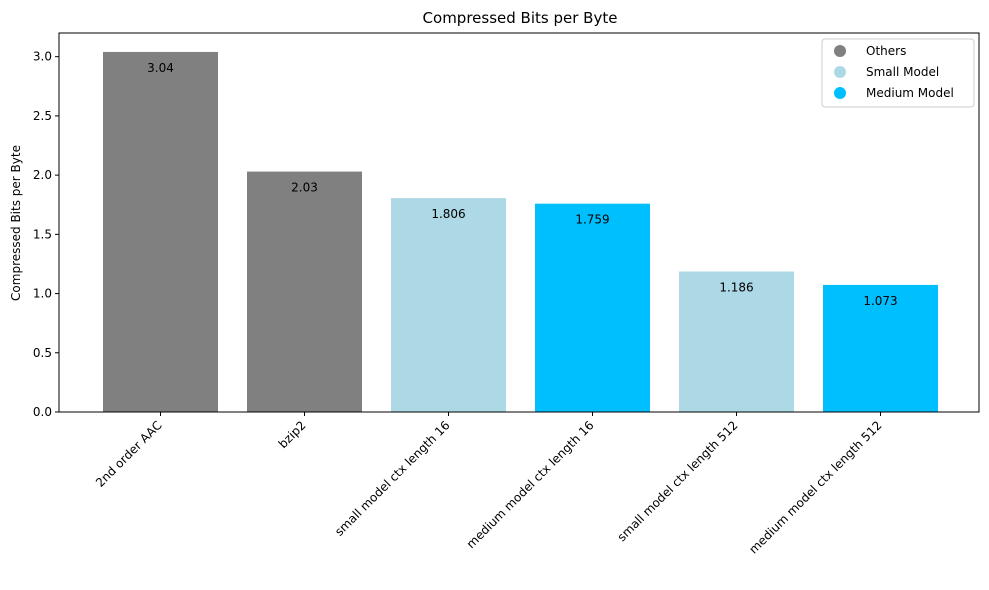 Image resolution: width=989 pixels, height=590 pixels. Describe the element at coordinates (678, 481) in the screenshot. I see `x-tick-label-5: small model ctx length 512` at that location.